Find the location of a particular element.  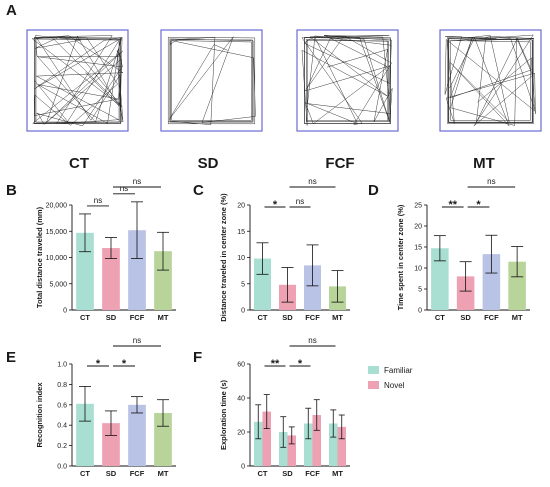

bar-novel-ct is located at coordinates (266, 438).